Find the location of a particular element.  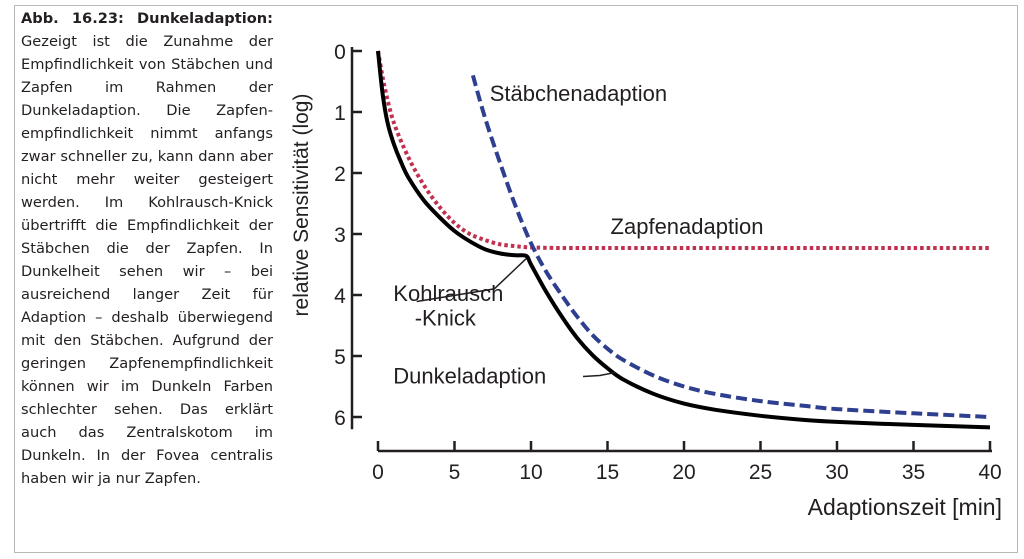

y-axis-label: relative Sensitivität (log) is located at coordinates (301, 205).